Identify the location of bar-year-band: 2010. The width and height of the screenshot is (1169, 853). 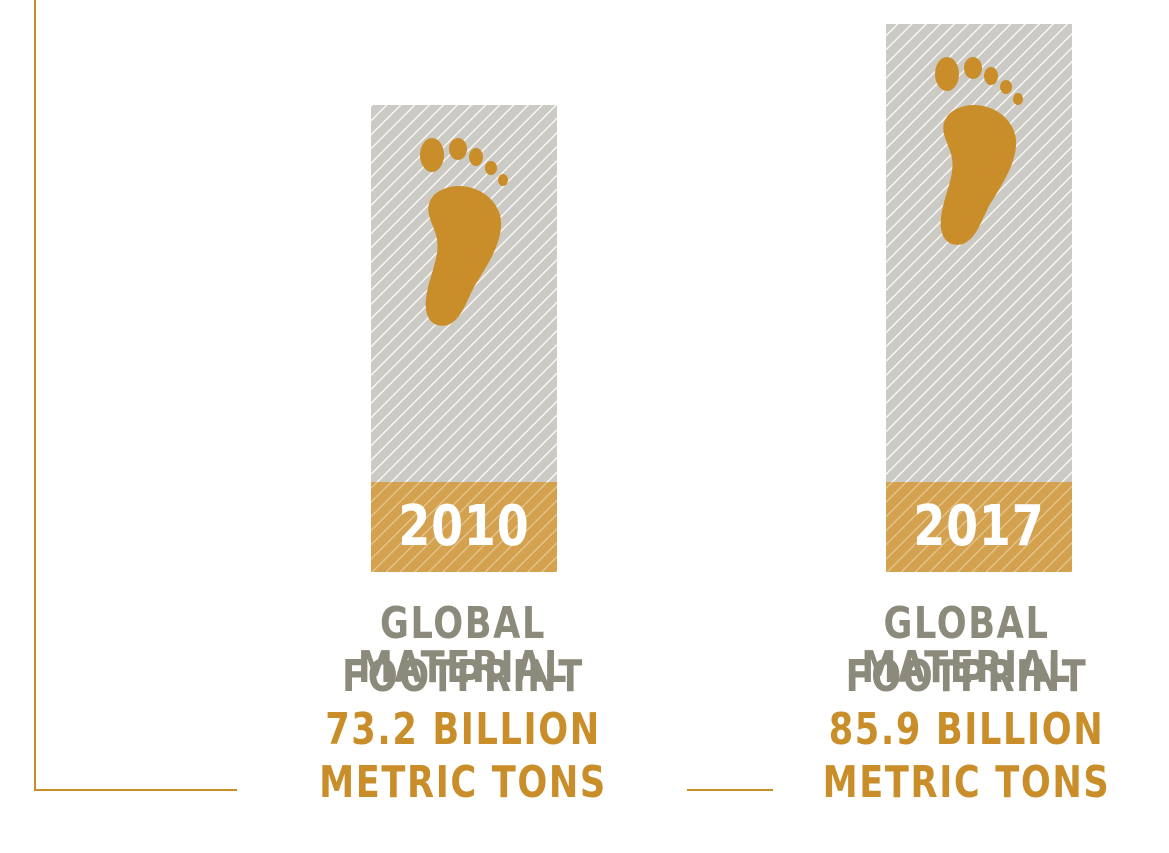
(464, 527).